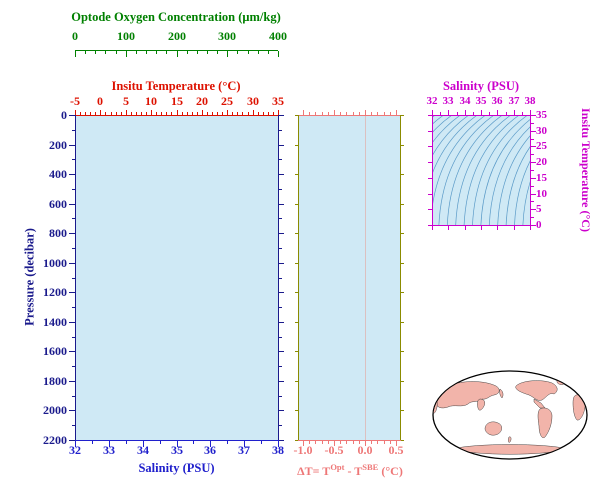 This screenshot has height=497, width=609. Describe the element at coordinates (58, 145) in the screenshot. I see `pressure-tick-label: 200` at that location.